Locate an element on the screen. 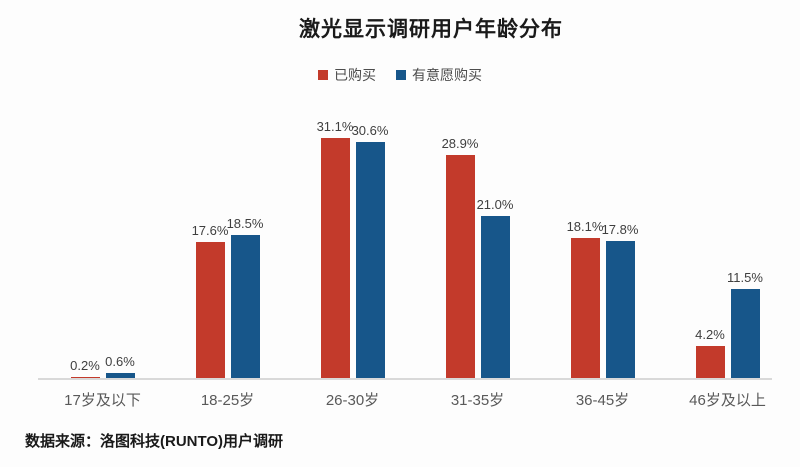 This screenshot has height=467, width=800. value-label-purchased-6: 4.2% is located at coordinates (710, 334).